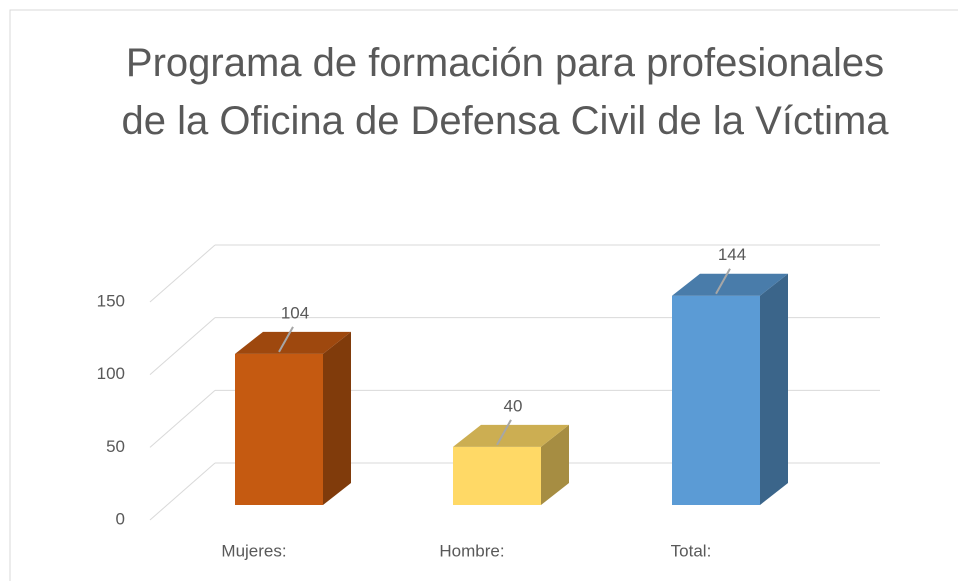  Describe the element at coordinates (111, 300) in the screenshot. I see `y-tick-label: 150` at that location.